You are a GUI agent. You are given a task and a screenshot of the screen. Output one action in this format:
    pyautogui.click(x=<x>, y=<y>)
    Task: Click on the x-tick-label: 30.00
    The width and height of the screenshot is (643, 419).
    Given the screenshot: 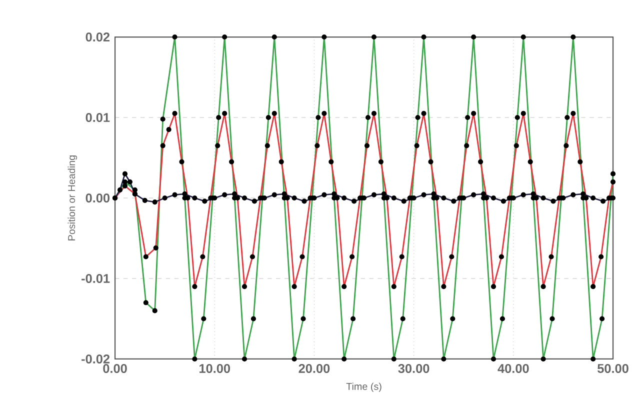 What is the action you would take?
    pyautogui.click(x=414, y=368)
    